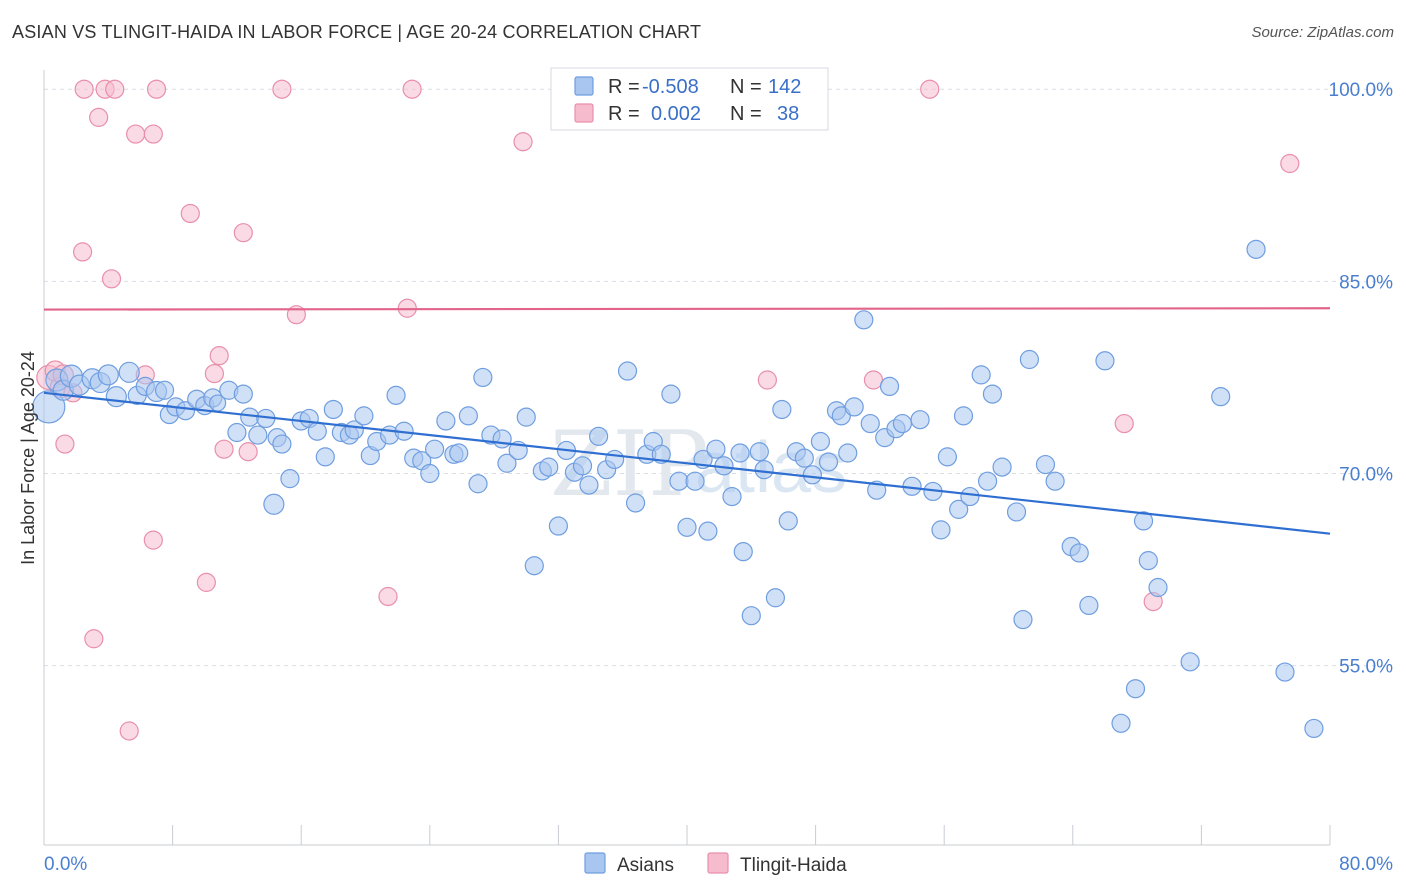  What do you see at coordinates (595, 863) in the screenshot?
I see `bottom-legend-swatch-asians` at bounding box center [595, 863].